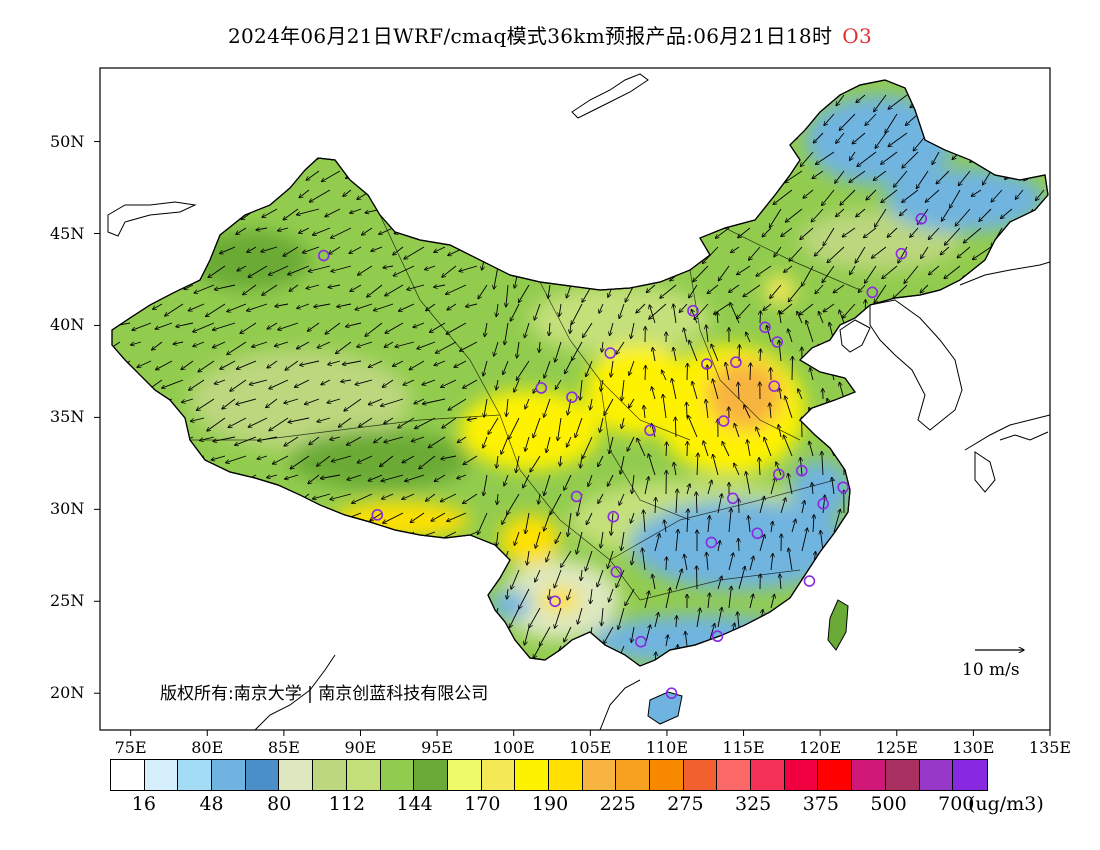  What do you see at coordinates (530, 36) in the screenshot?
I see `title-text: 2024年06月21日WRF/cmaq模式36km预报产品:06月21日18时` at bounding box center [530, 36].